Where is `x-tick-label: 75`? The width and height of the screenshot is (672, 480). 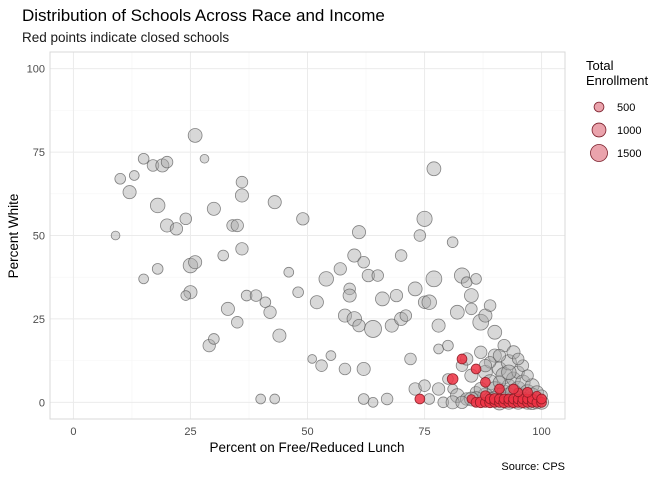
x-tick-label: 75 is located at coordinates (424, 432).